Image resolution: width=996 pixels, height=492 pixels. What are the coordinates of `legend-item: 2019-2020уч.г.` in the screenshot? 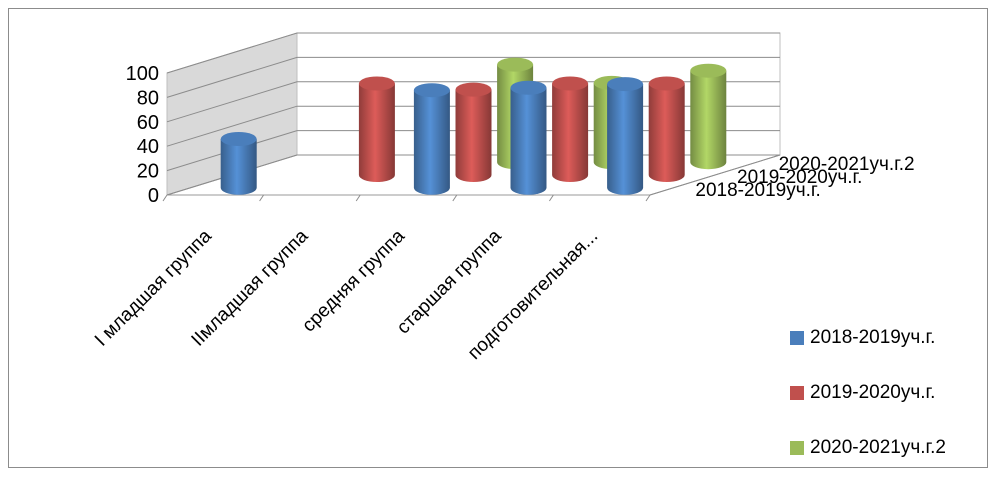 It's located at (890, 393).